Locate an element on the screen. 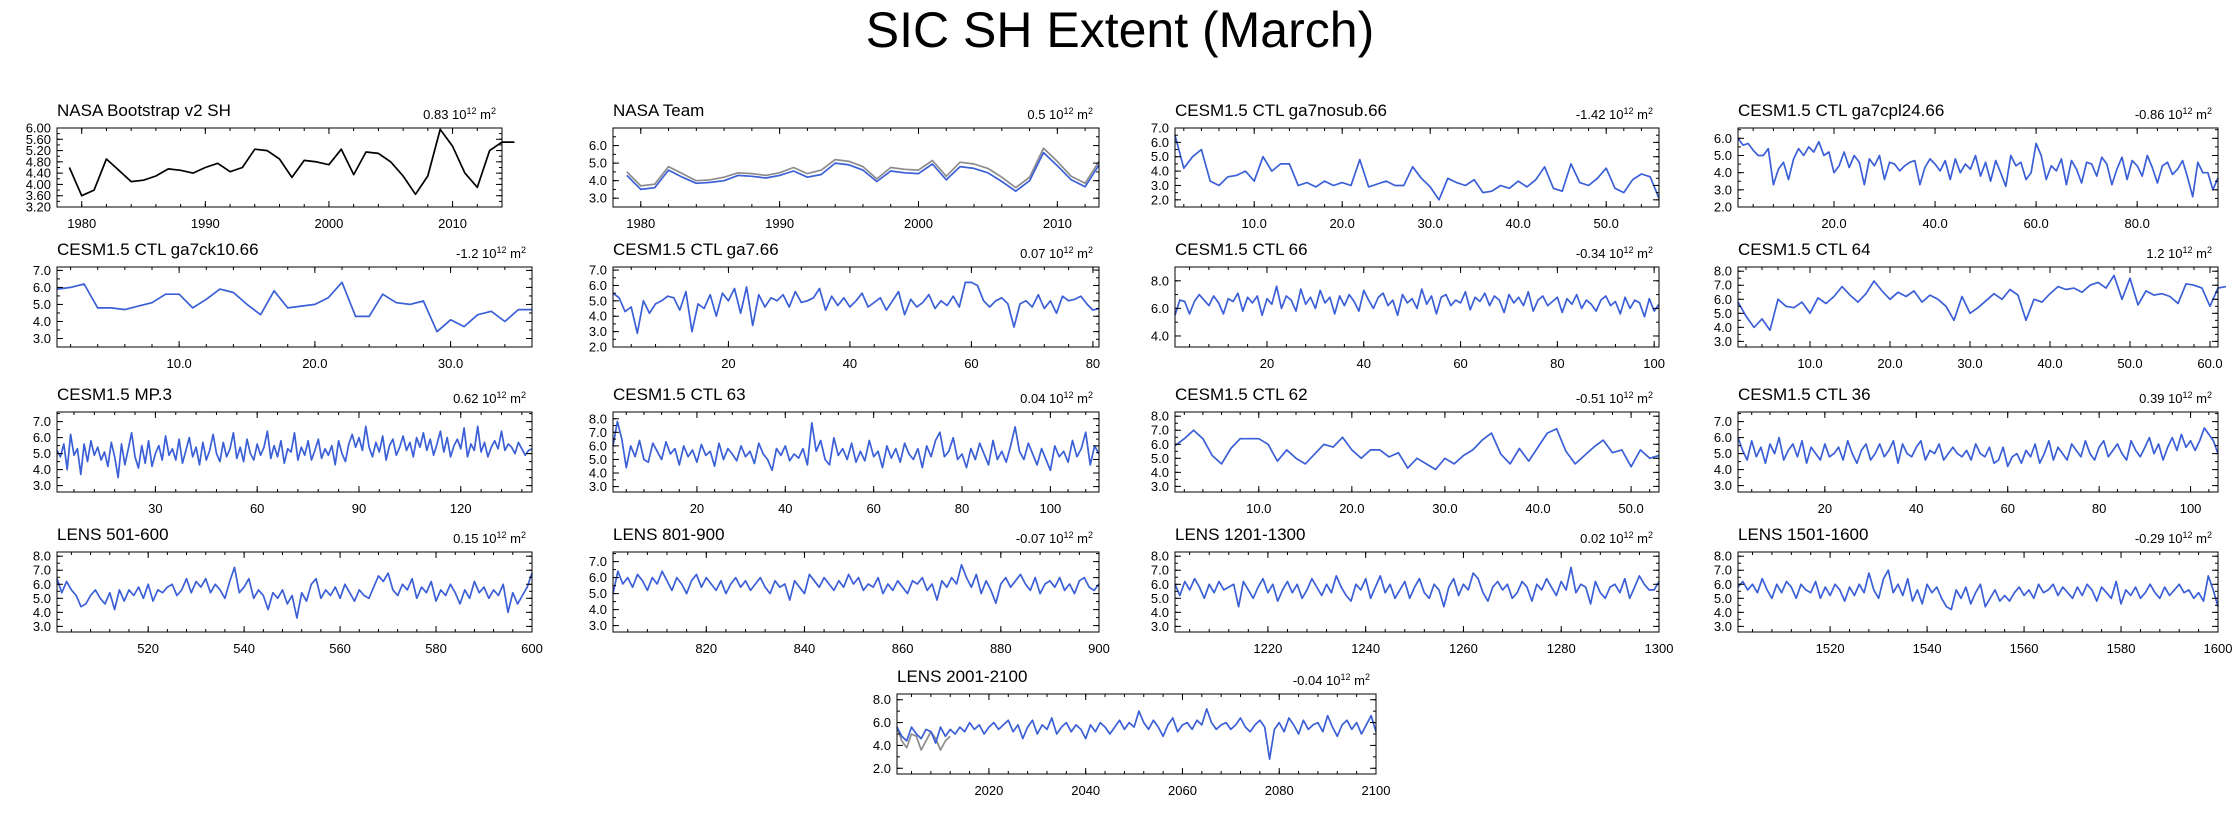 This screenshot has width=2240, height=816. trend-value: -1.42 10 is located at coordinates (1600, 114).